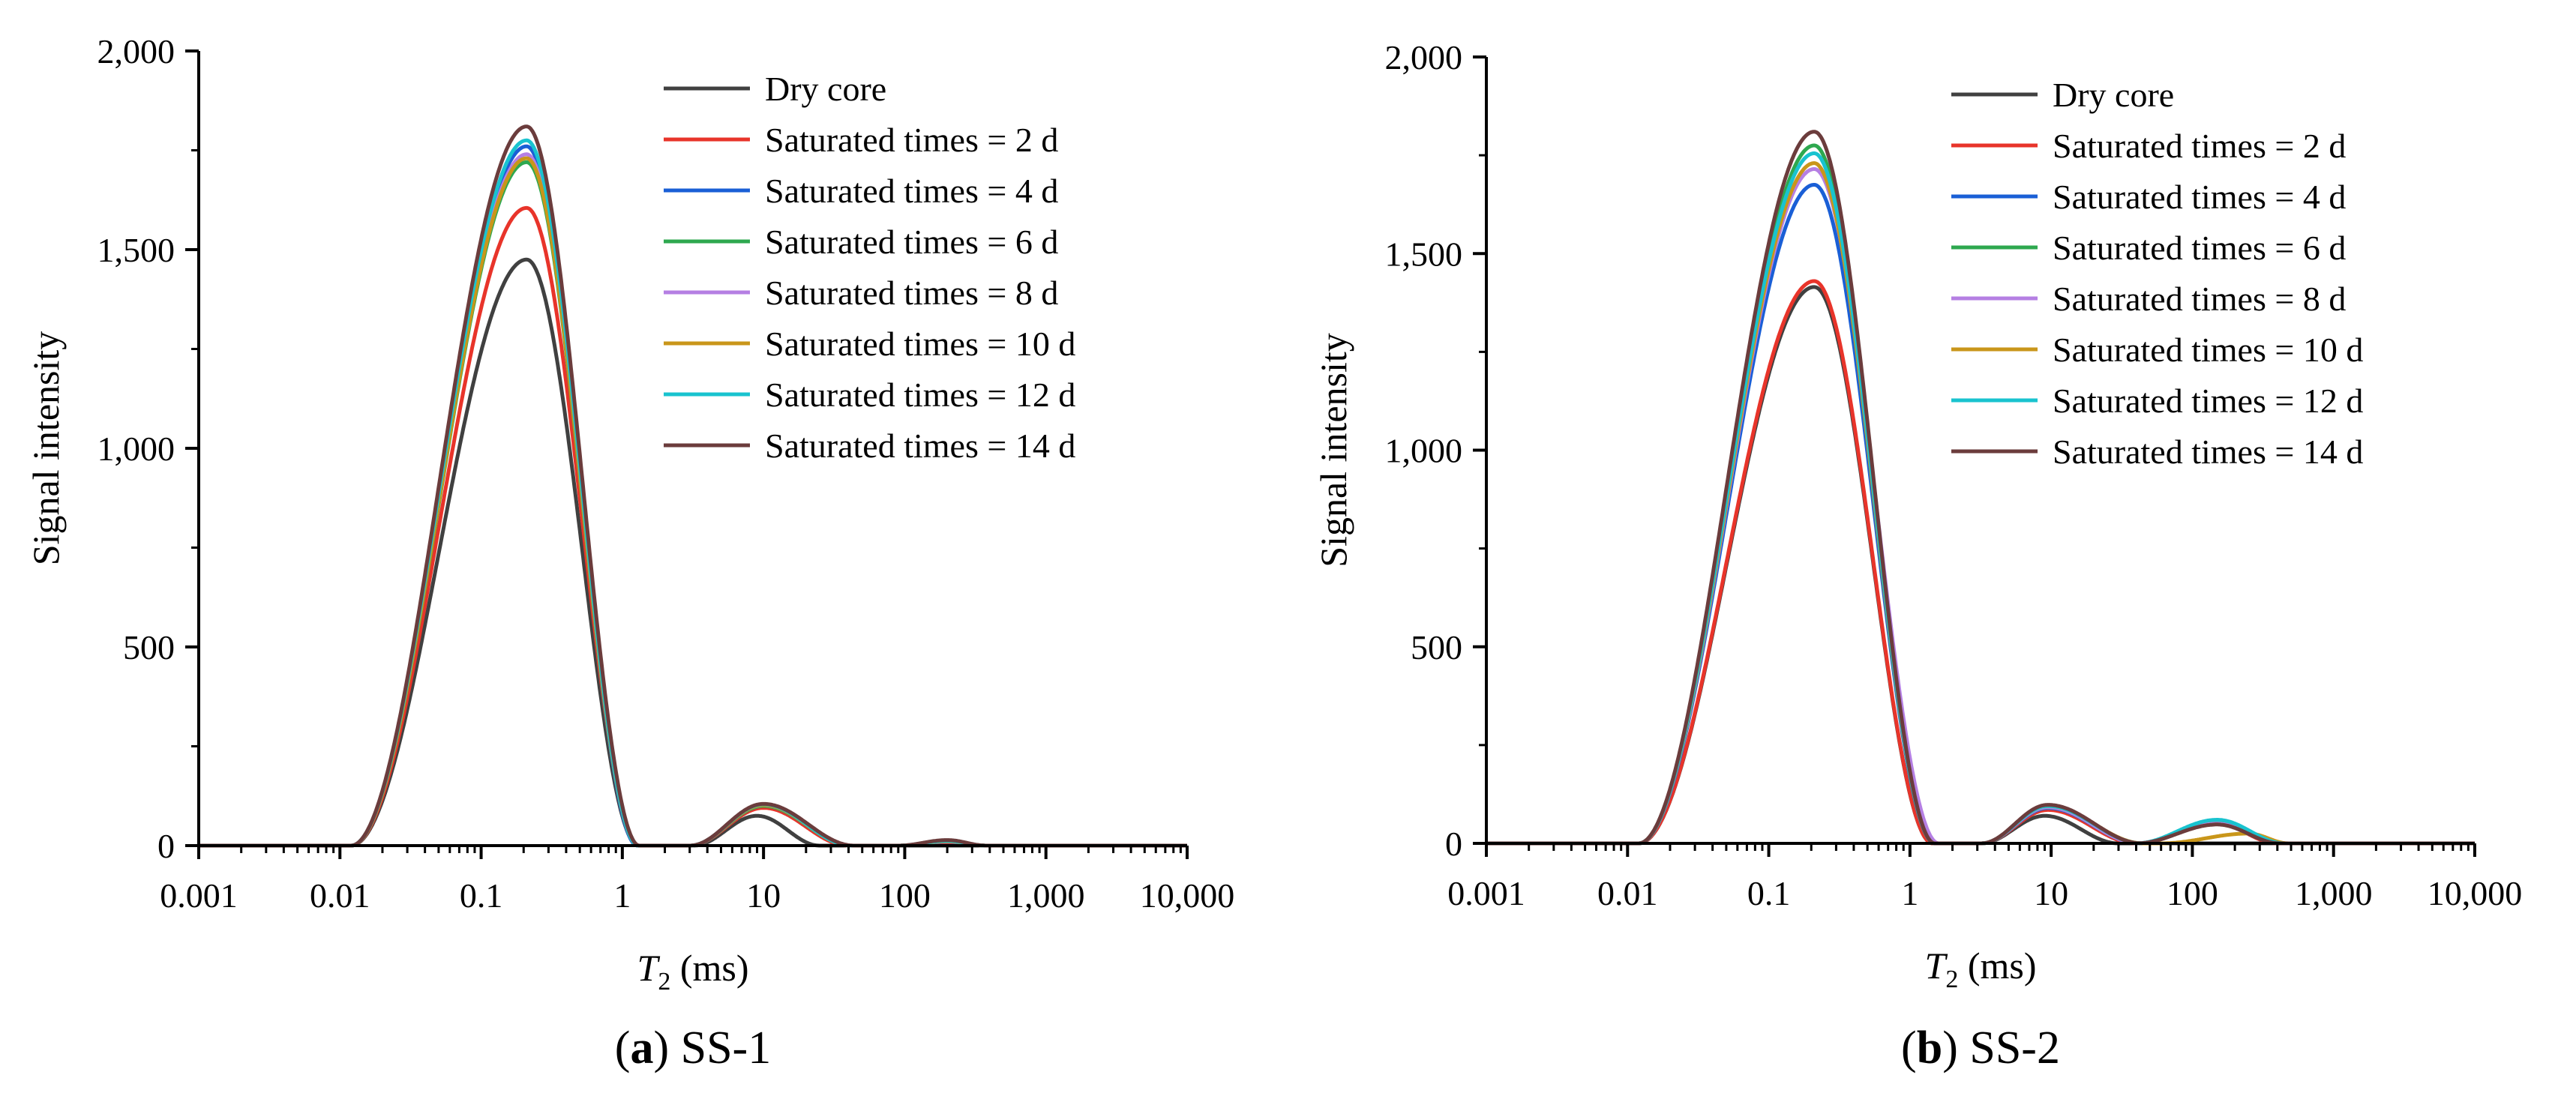 The image size is (2576, 1099). I want to click on x-tick-label-b-1: 0.01, so click(1627, 893).